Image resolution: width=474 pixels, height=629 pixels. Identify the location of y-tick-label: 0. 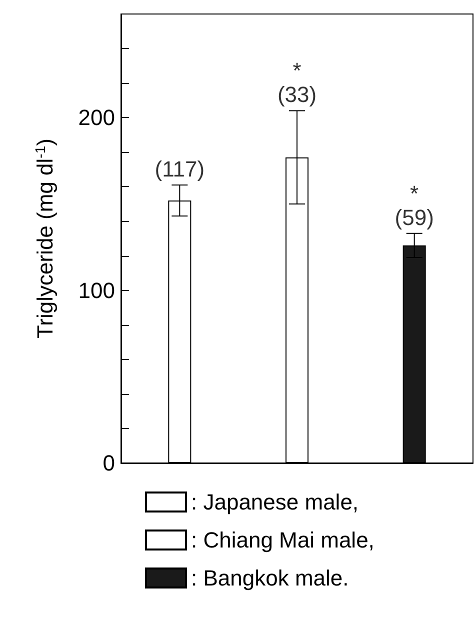
(108, 463).